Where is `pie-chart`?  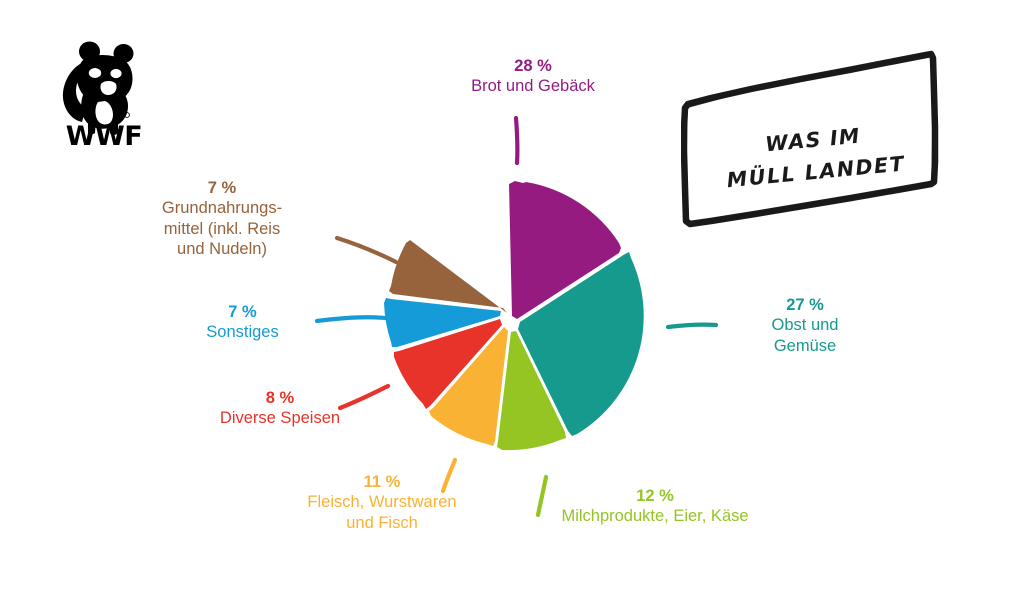 pie-chart is located at coordinates (513, 320).